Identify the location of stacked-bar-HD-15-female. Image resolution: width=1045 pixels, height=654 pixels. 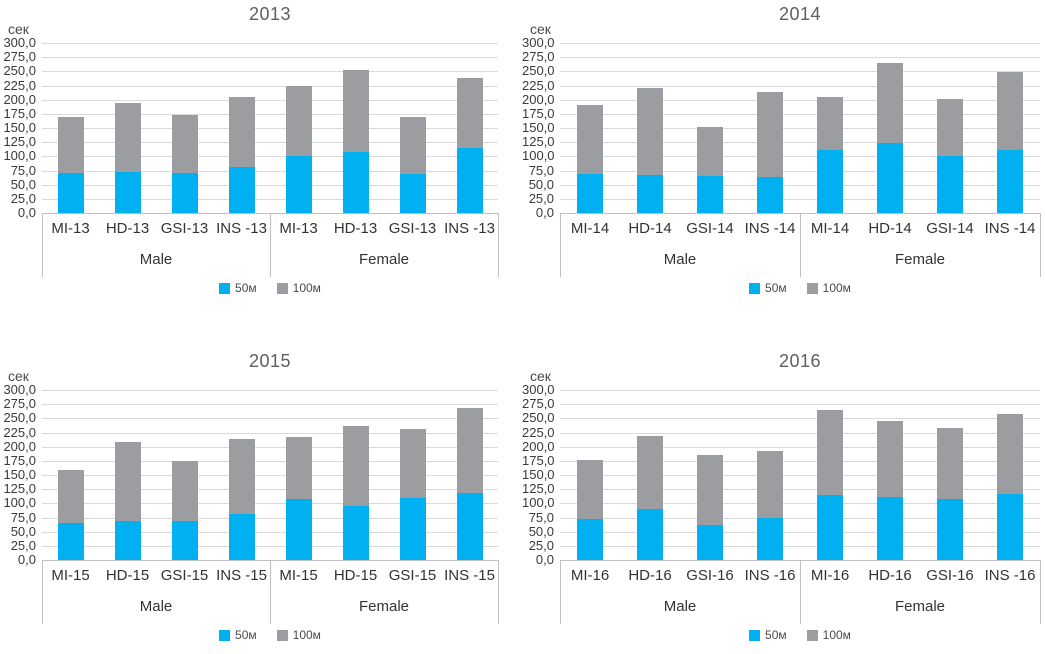
(355, 493).